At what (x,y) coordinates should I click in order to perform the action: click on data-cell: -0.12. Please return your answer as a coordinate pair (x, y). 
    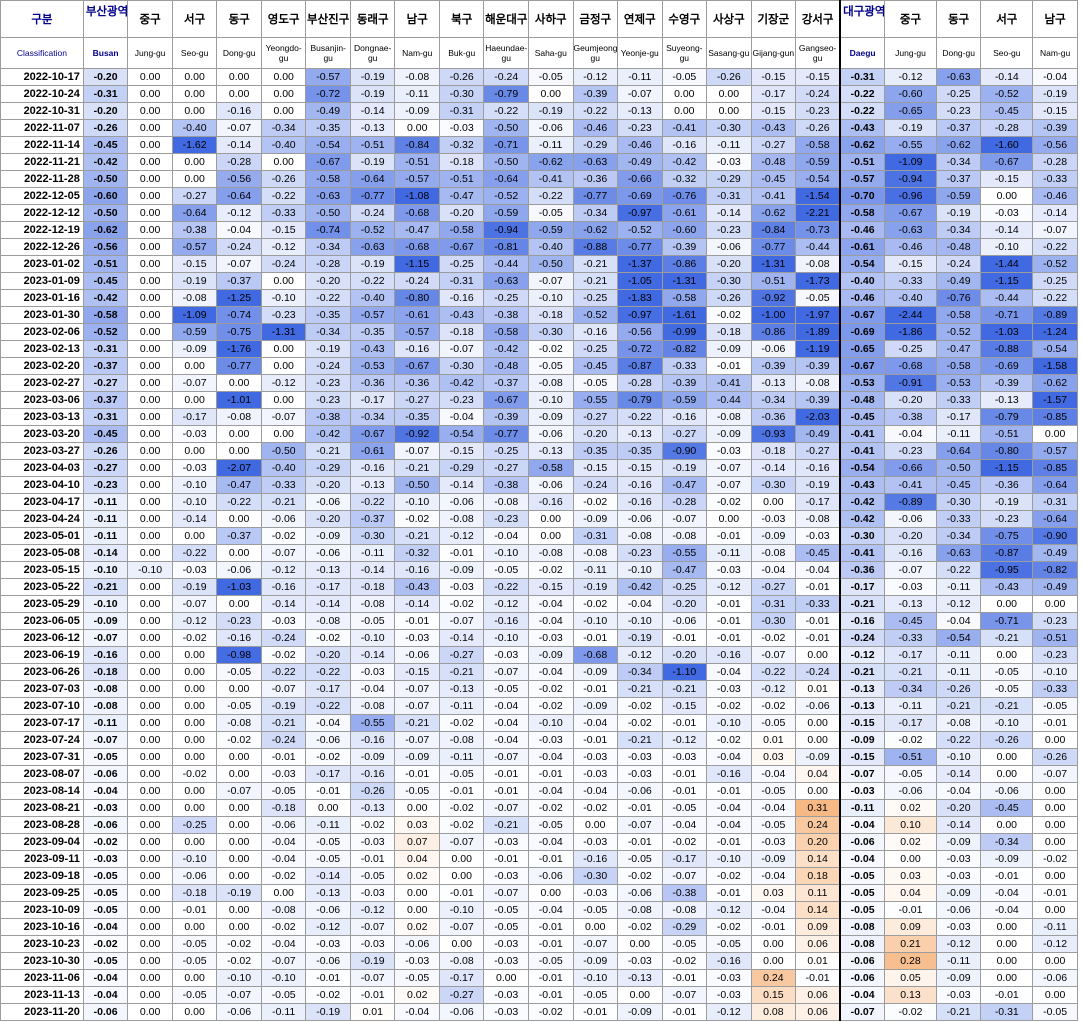
    Looking at the image, I should click on (640, 655).